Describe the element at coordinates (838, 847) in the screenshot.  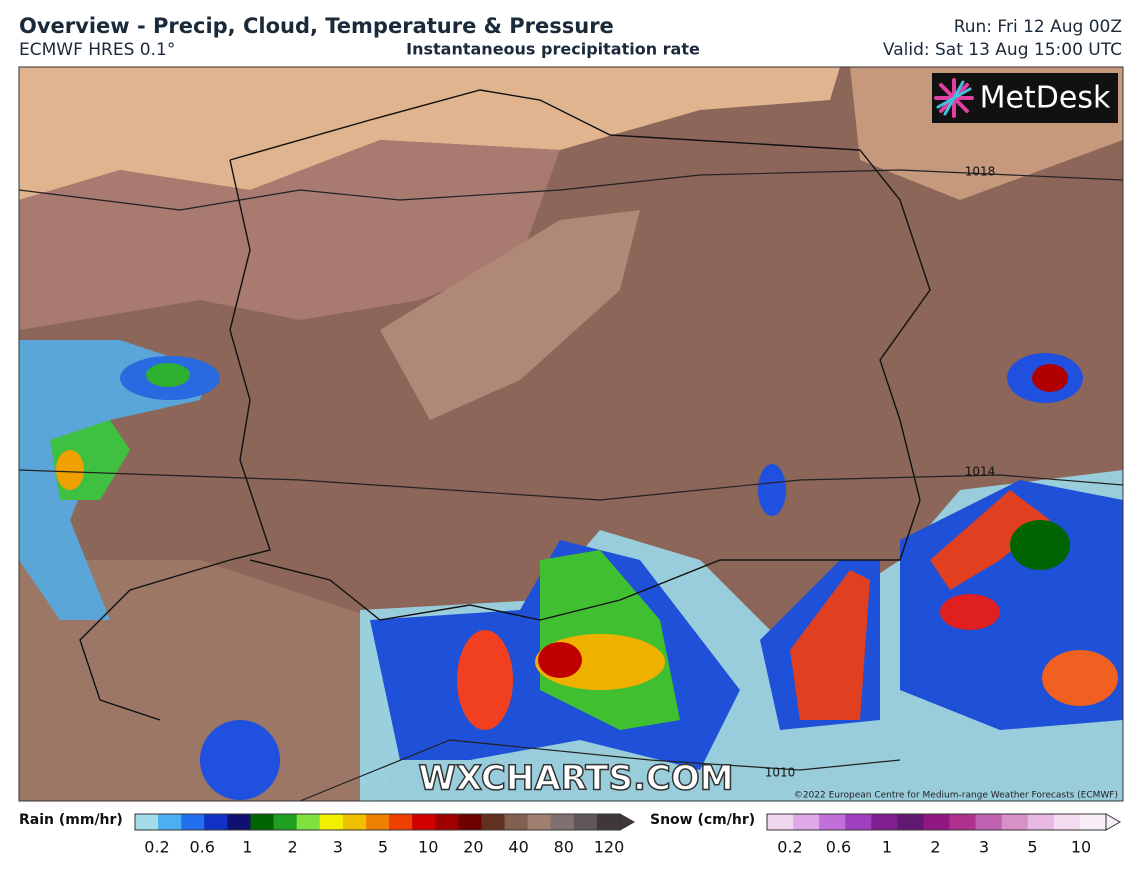
I see `snow-tick-label: 0.6` at that location.